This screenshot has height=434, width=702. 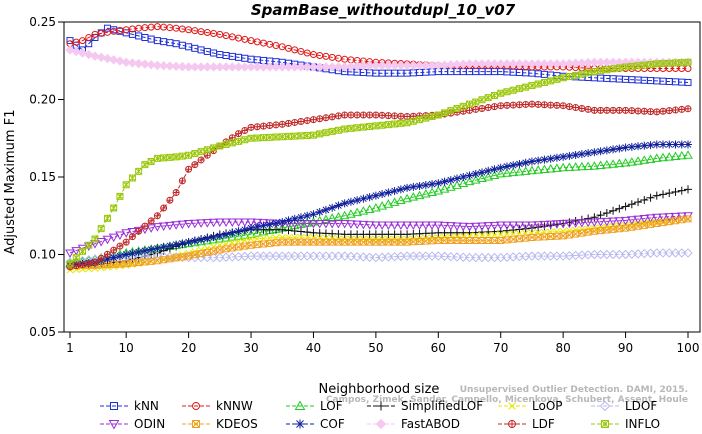 I want to click on x-tick-label: 90, so click(x=625, y=348).